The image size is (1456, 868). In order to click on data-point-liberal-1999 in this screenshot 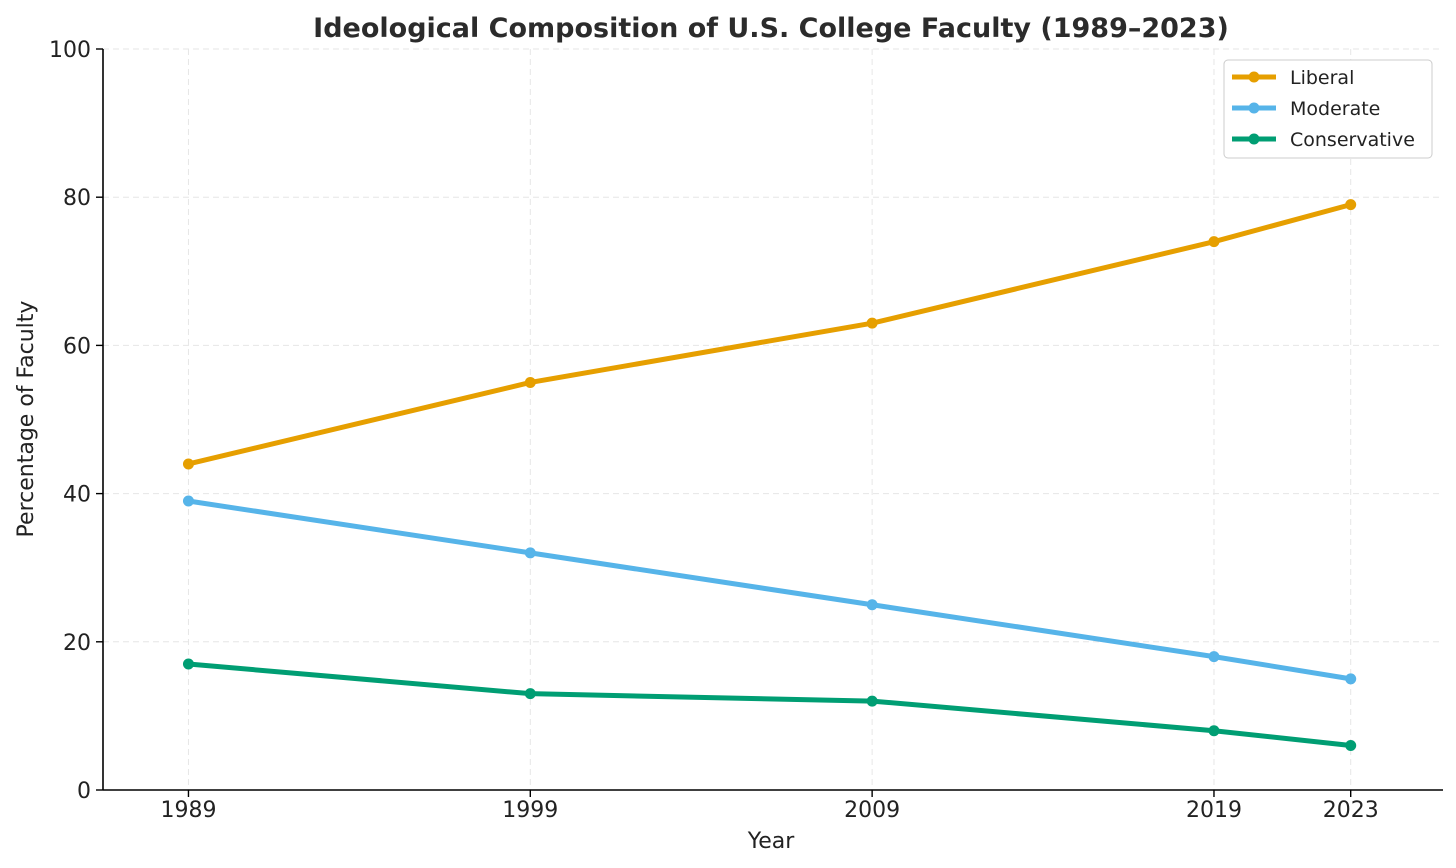, I will do `click(530, 382)`.